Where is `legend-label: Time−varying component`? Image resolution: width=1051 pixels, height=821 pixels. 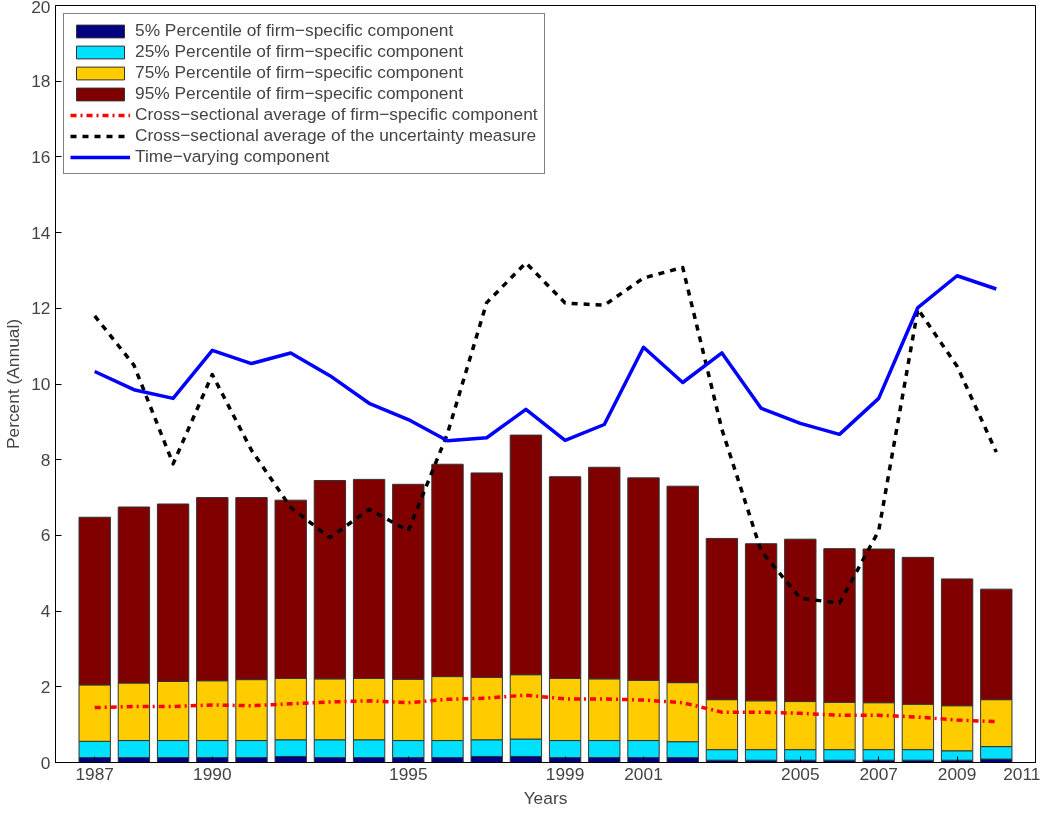 legend-label: Time−varying component is located at coordinates (232, 156).